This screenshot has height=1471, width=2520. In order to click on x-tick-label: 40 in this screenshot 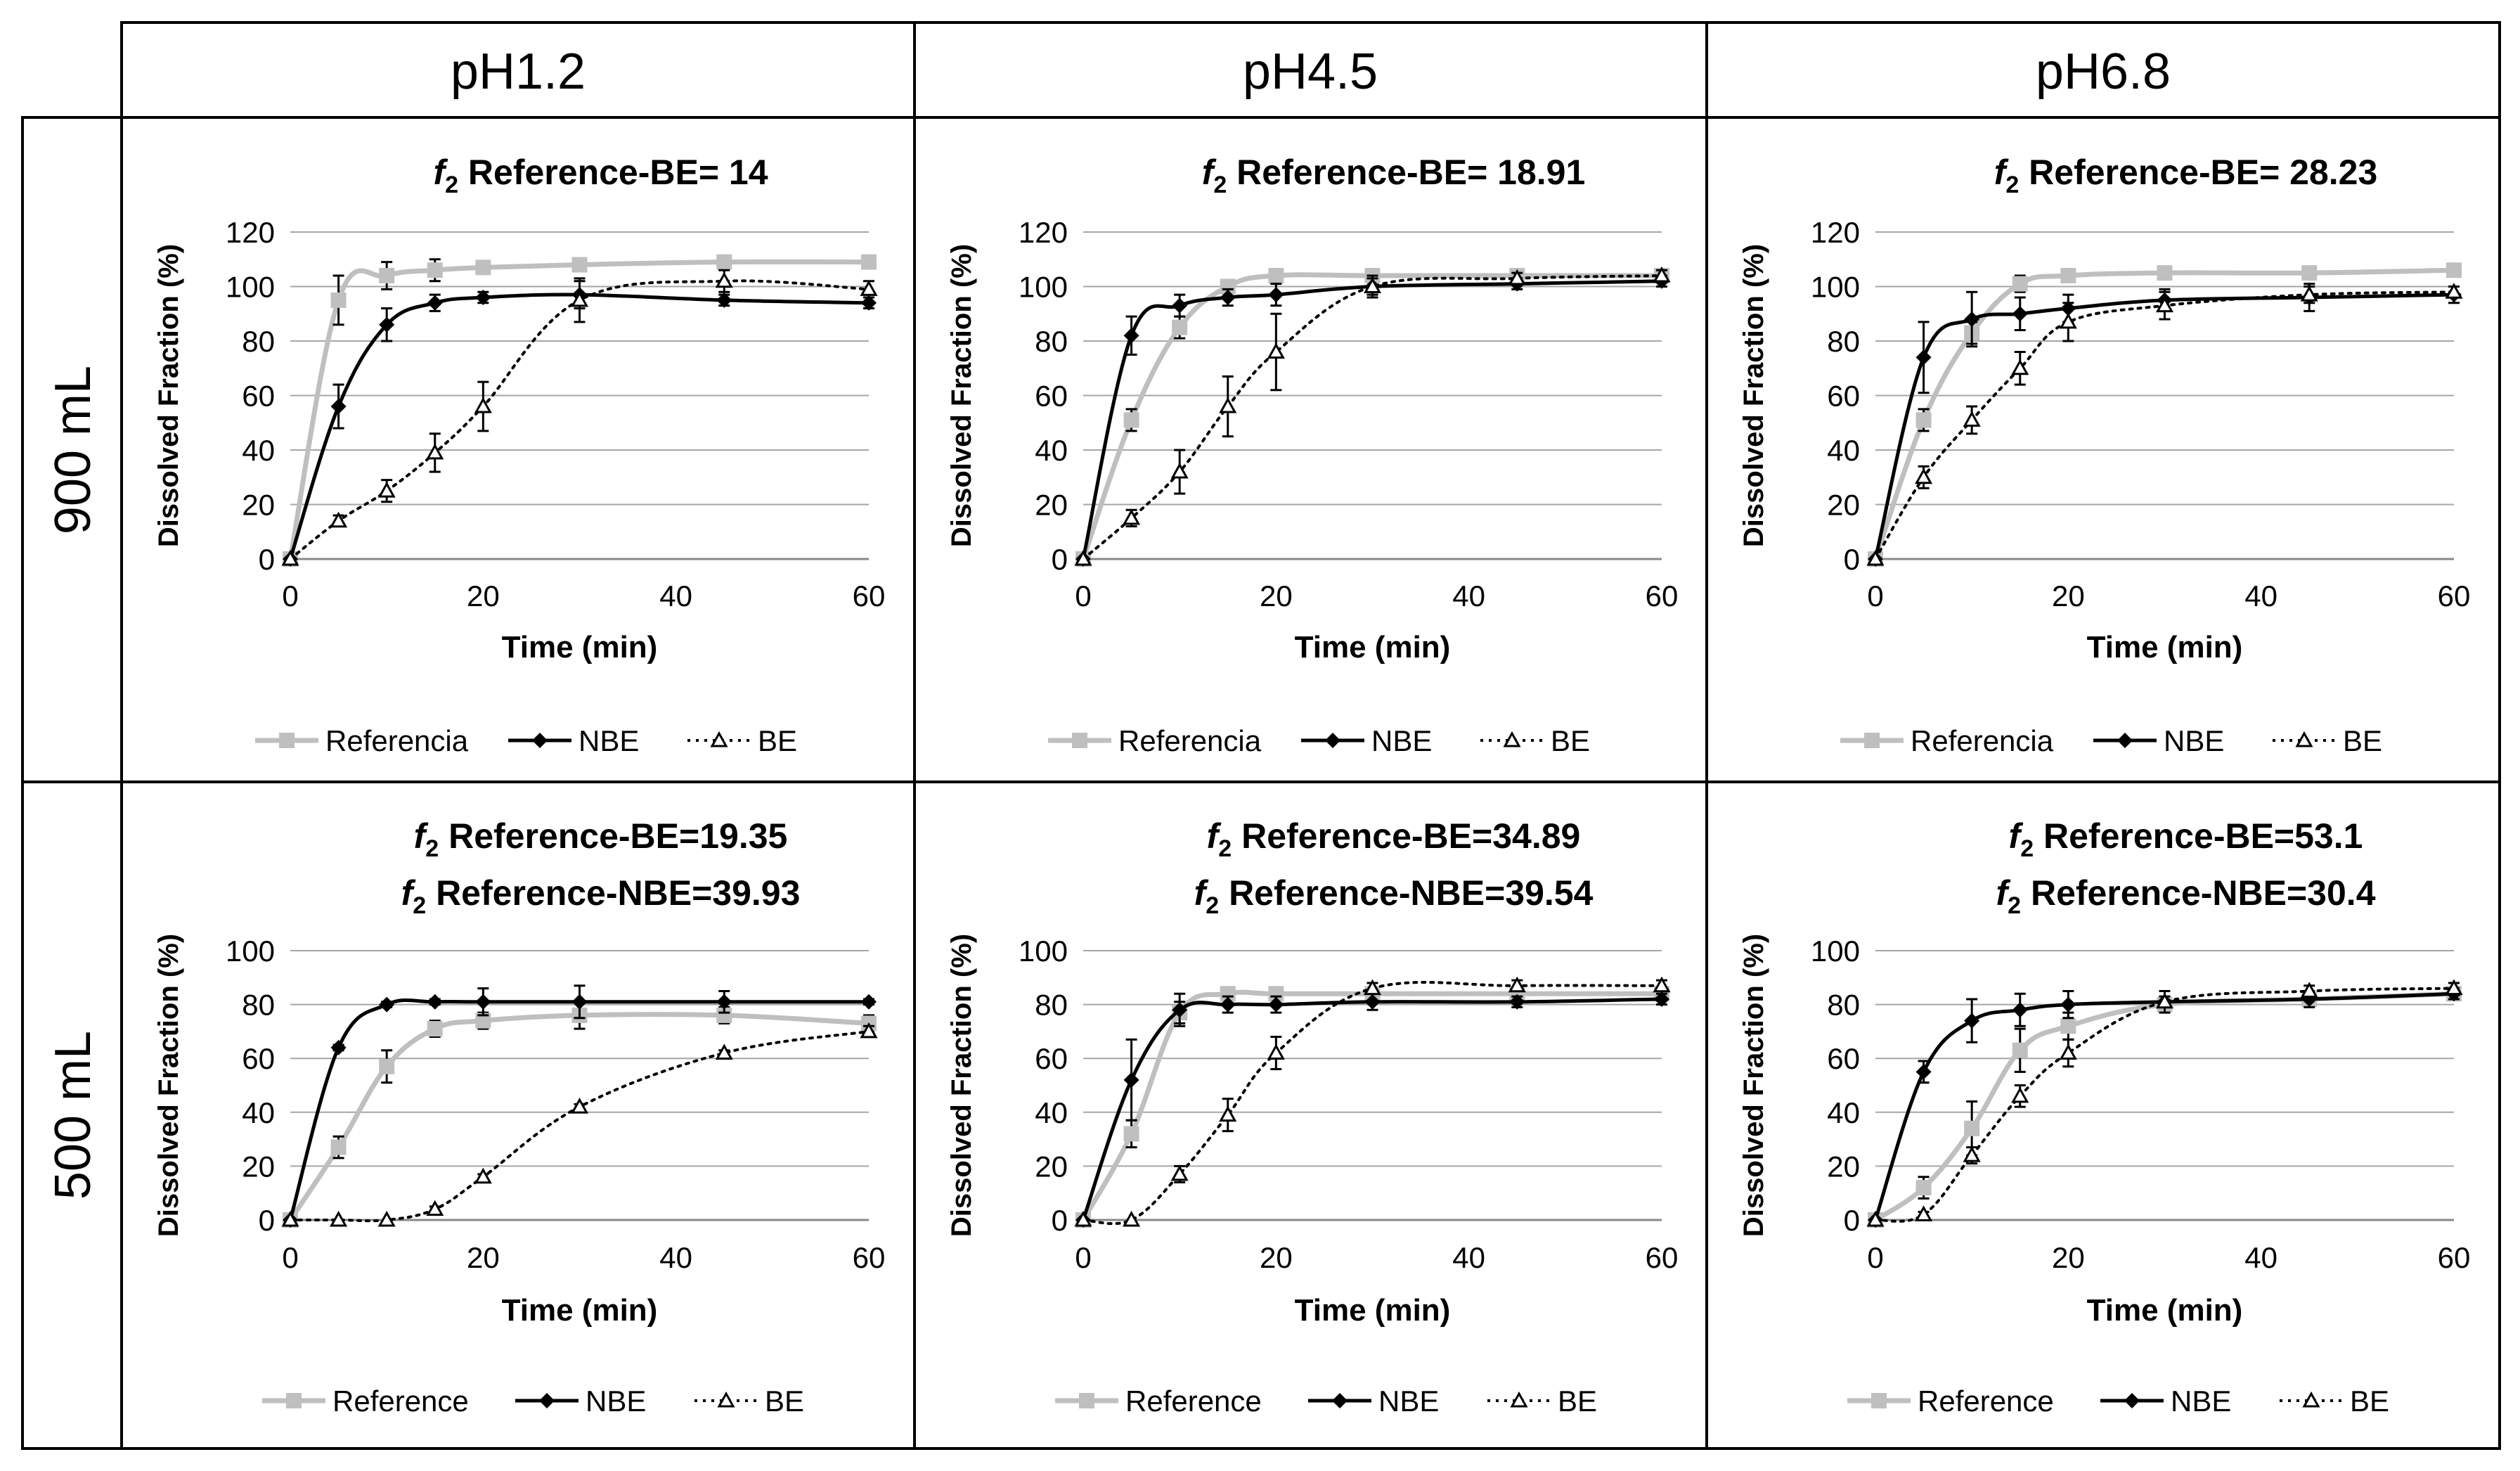, I will do `click(2260, 595)`.